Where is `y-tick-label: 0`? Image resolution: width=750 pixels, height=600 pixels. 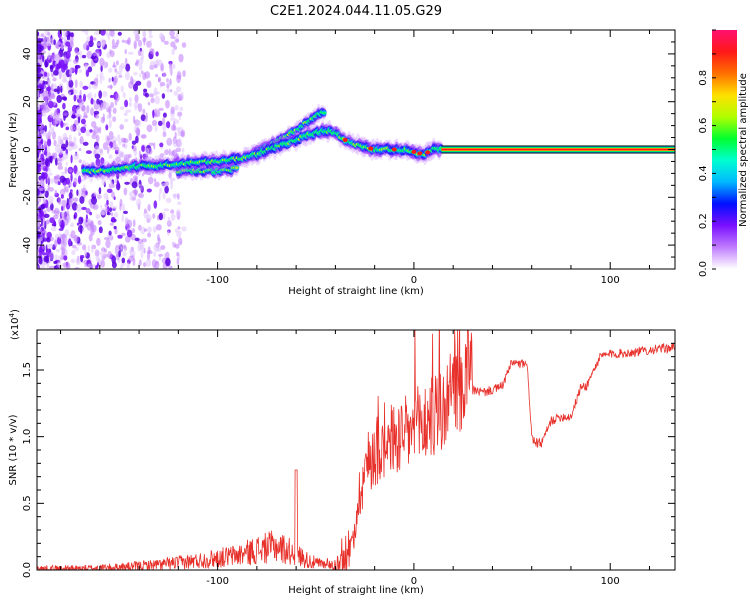 y-tick-label: 0 is located at coordinates (27, 149).